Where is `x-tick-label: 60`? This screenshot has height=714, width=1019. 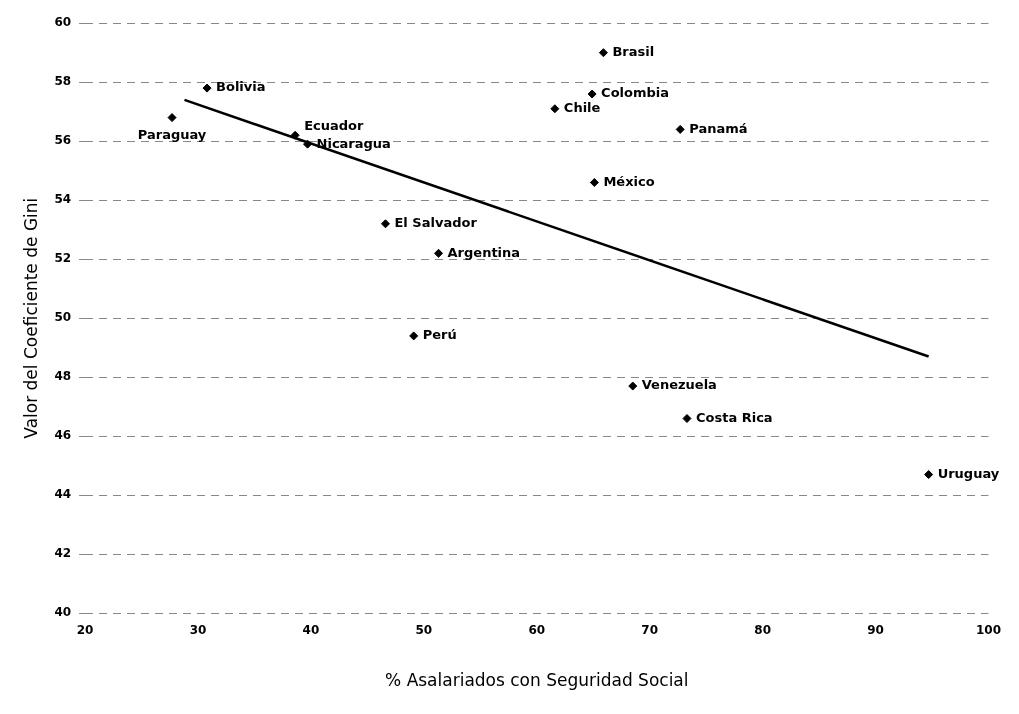
x-tick-label: 60 is located at coordinates (537, 629).